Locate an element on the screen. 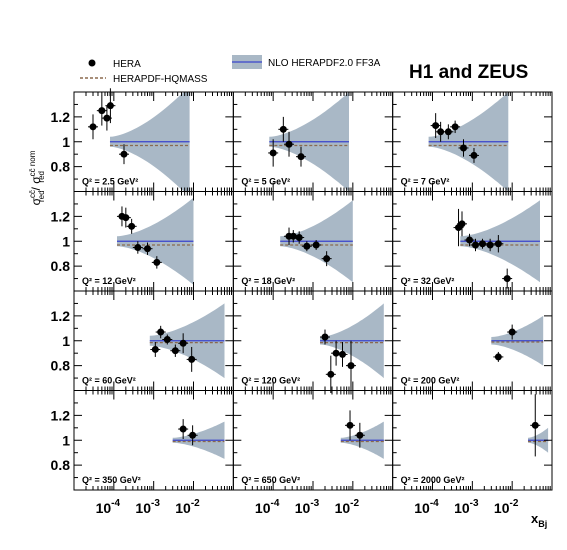  q2-label: Q² = 5 GeV² is located at coordinates (265, 182).